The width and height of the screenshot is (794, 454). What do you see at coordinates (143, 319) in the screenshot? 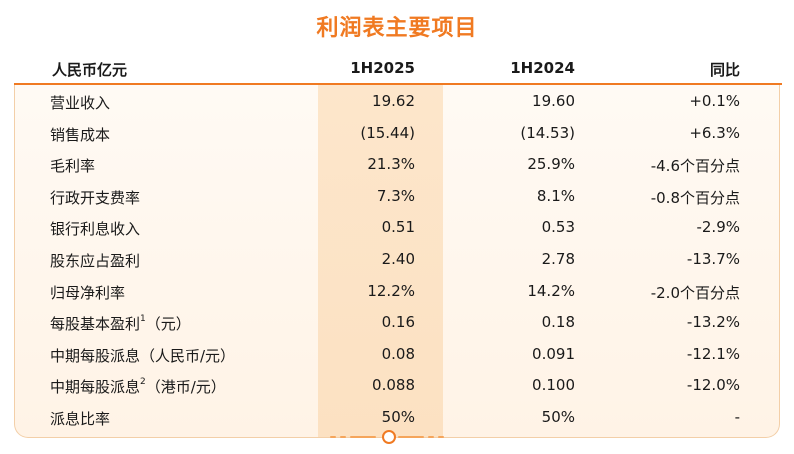
I see `footnote-marker: 1` at bounding box center [143, 319].